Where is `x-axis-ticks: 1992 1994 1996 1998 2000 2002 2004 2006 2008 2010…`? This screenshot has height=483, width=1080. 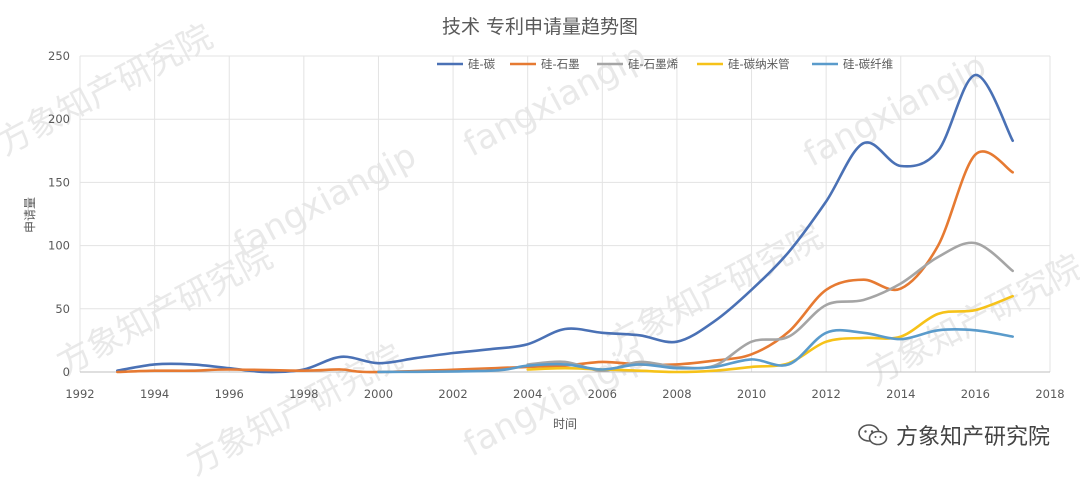 x-axis-ticks: 1992 1994 1996 1998 2000 2002 2004 2006 2008 2010… is located at coordinates (564, 394).